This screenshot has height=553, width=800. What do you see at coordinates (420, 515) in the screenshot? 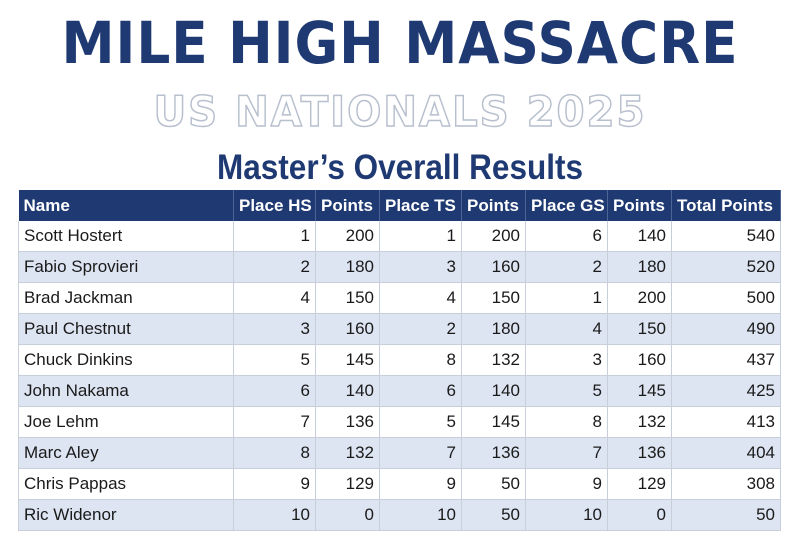
I see `cell-place-ts: 10` at bounding box center [420, 515].